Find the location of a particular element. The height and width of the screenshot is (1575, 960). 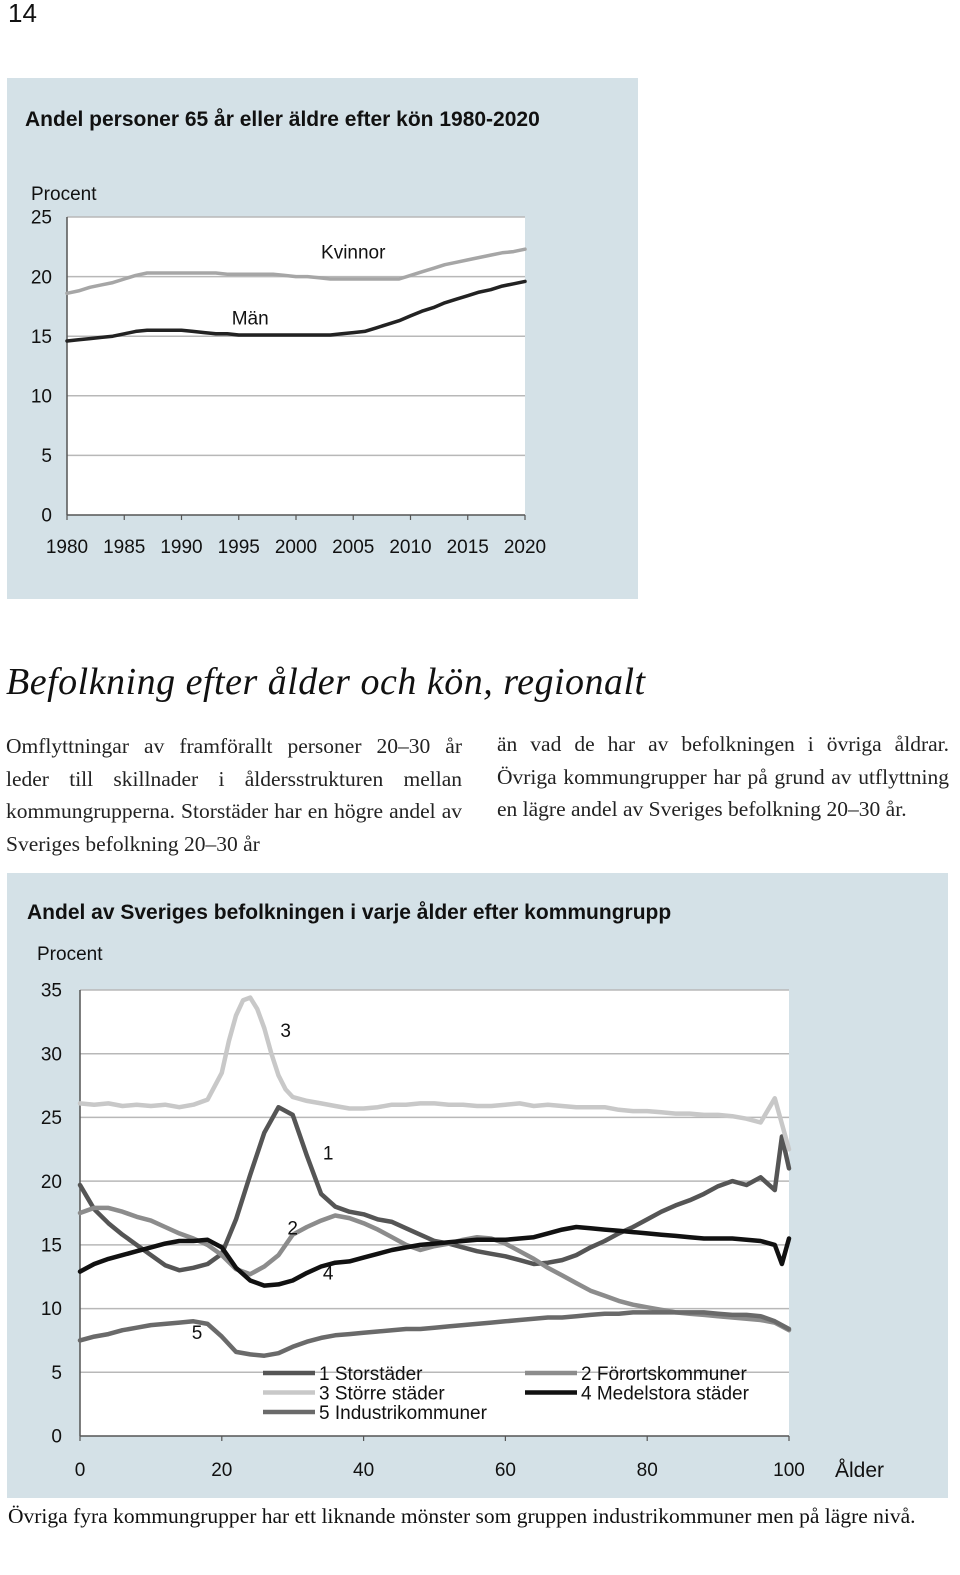

legend-label-5-industrikommuner: 5 Industrikommuner is located at coordinates (403, 1413).